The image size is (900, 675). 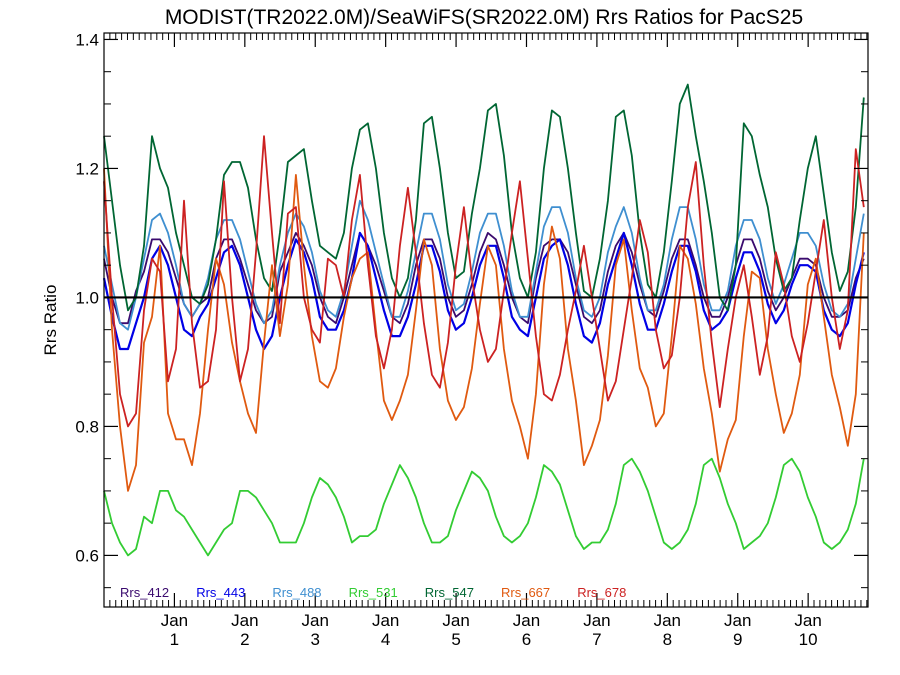 What do you see at coordinates (244, 639) in the screenshot?
I see `x-tick-year-label: 2` at bounding box center [244, 639].